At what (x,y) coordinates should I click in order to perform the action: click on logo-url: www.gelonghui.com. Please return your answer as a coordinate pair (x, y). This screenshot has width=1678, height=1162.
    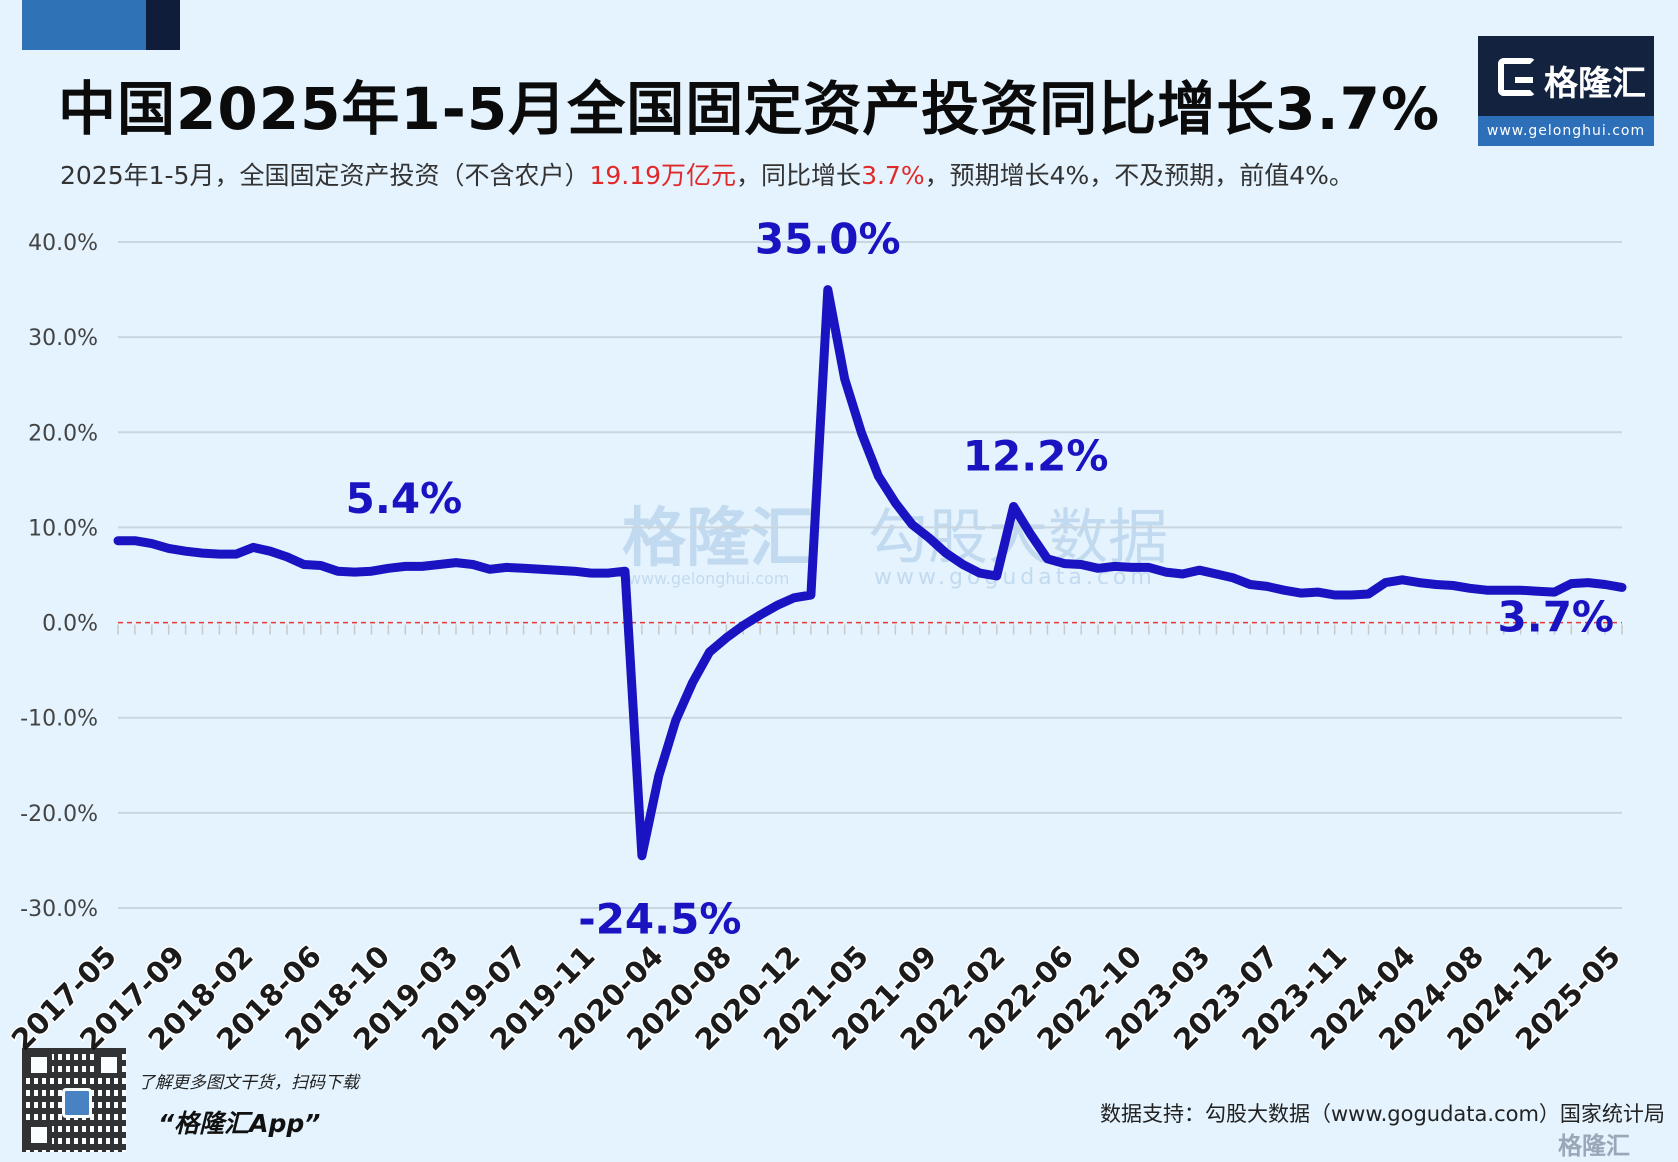
    Looking at the image, I should click on (1566, 131).